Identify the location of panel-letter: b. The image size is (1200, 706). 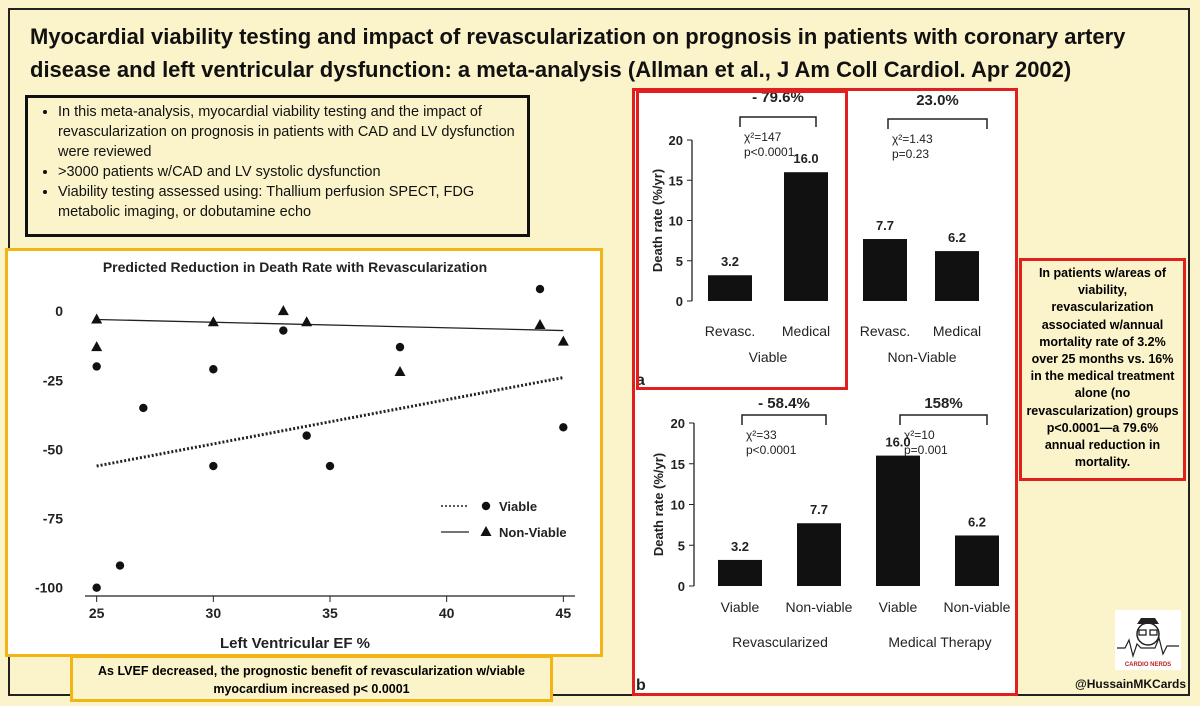
(641, 683).